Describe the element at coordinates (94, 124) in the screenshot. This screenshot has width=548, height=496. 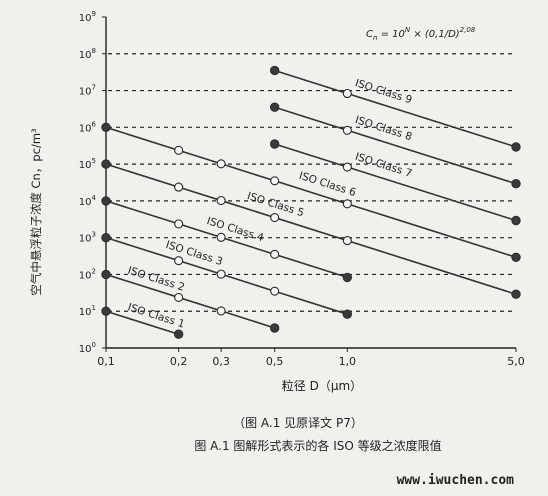
I see `y-tick-exponent: 6` at that location.